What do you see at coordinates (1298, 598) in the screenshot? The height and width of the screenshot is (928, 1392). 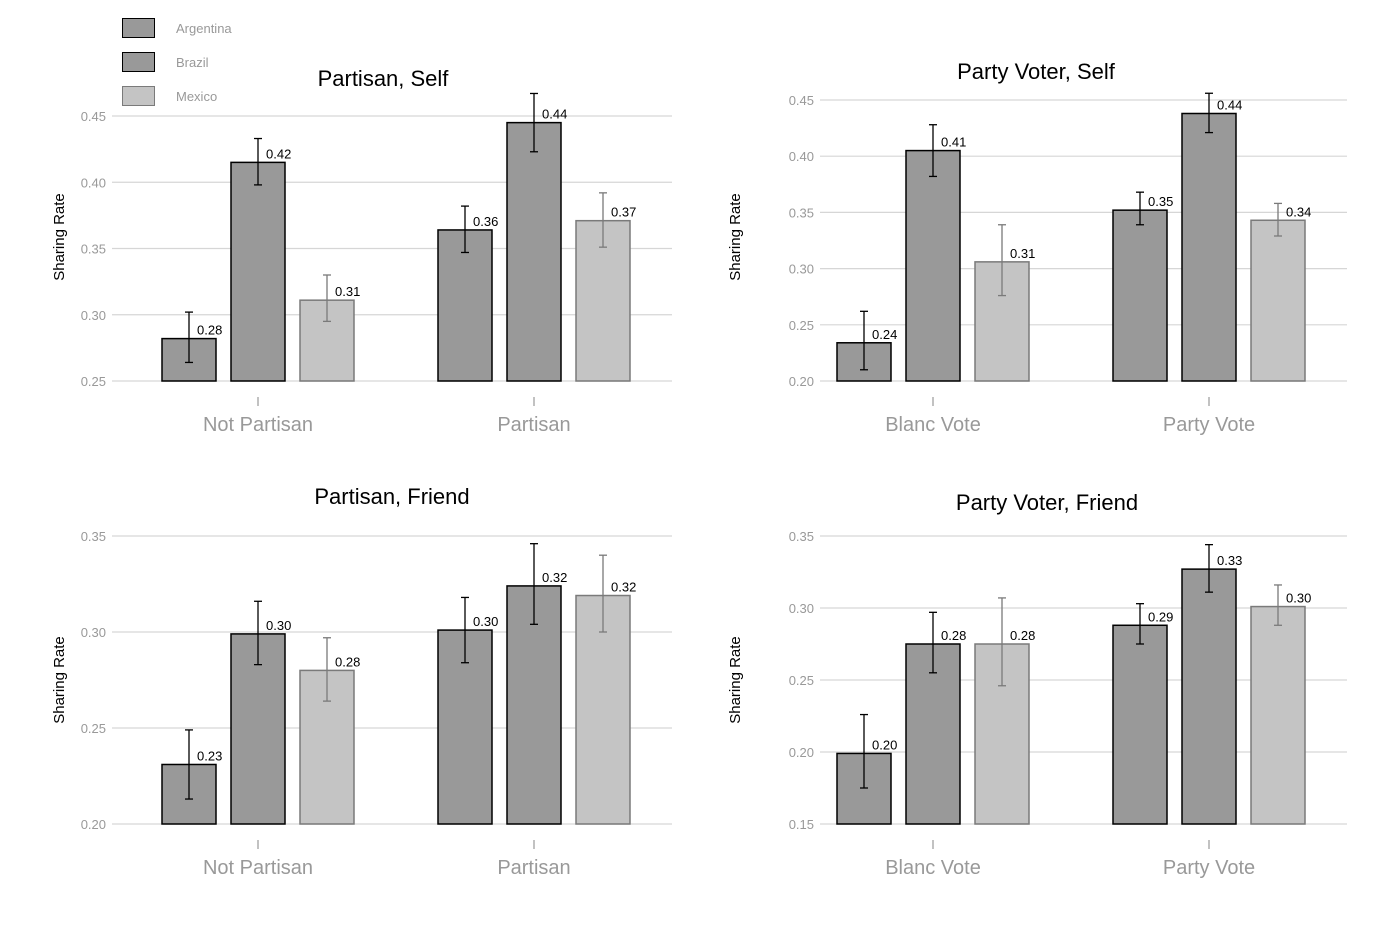 I see `data-label-mexico: 0.30` at bounding box center [1298, 598].